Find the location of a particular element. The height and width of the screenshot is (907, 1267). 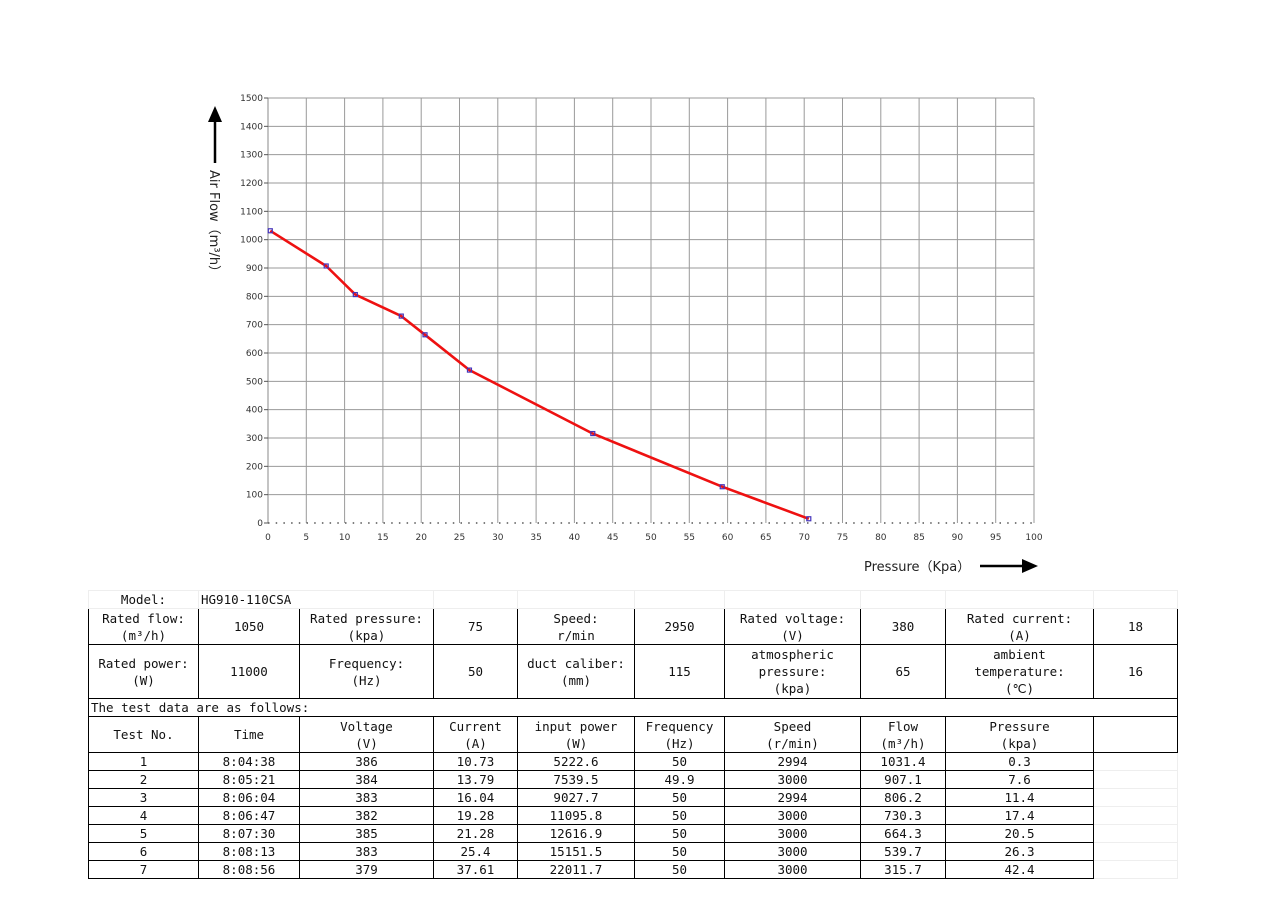

cell-current: 21.28 is located at coordinates (475, 833).